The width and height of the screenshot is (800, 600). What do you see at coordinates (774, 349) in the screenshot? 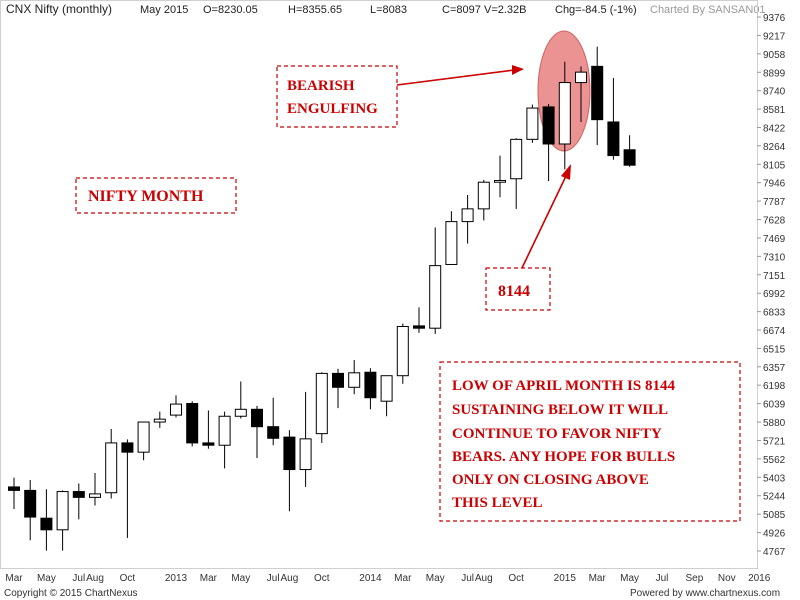
I see `y-tick-label: 6515` at bounding box center [774, 349].